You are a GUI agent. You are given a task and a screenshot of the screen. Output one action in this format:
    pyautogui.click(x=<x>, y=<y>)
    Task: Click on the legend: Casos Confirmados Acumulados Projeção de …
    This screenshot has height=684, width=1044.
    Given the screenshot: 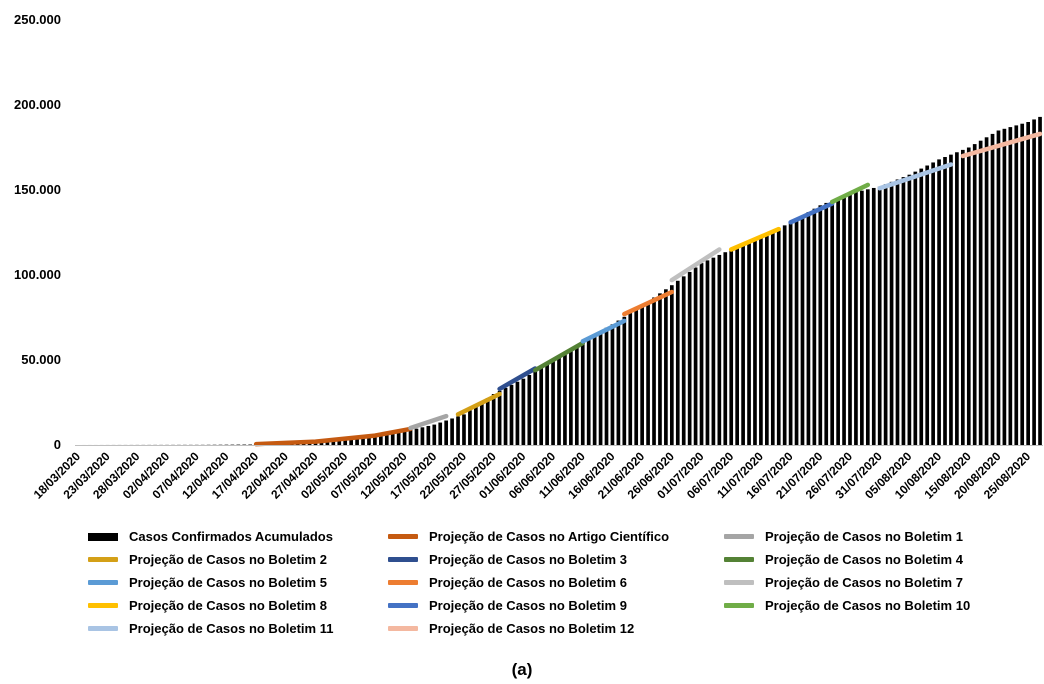 What is the action you would take?
    pyautogui.click(x=558, y=582)
    